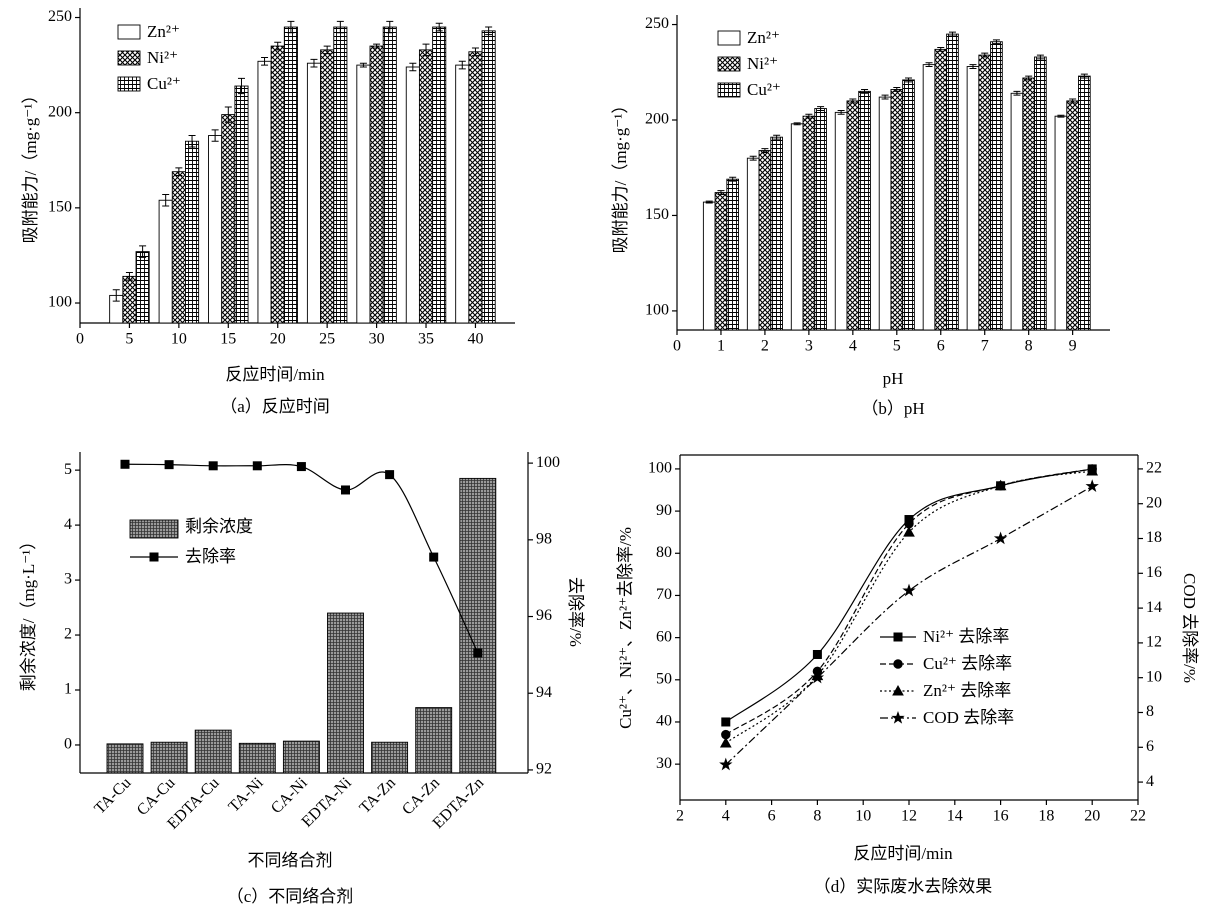  What do you see at coordinates (764, 89) in the screenshot?
I see `legend-label: Cu²⁺` at bounding box center [764, 89].